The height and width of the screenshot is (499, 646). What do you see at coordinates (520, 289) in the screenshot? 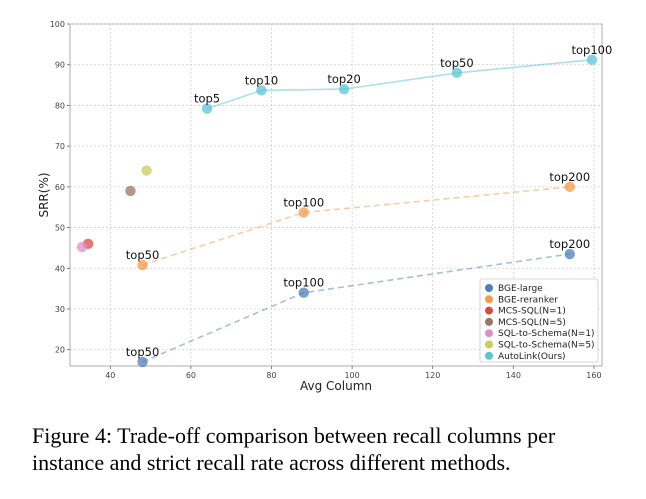
I see `legend-label: BGE-large` at bounding box center [520, 289].